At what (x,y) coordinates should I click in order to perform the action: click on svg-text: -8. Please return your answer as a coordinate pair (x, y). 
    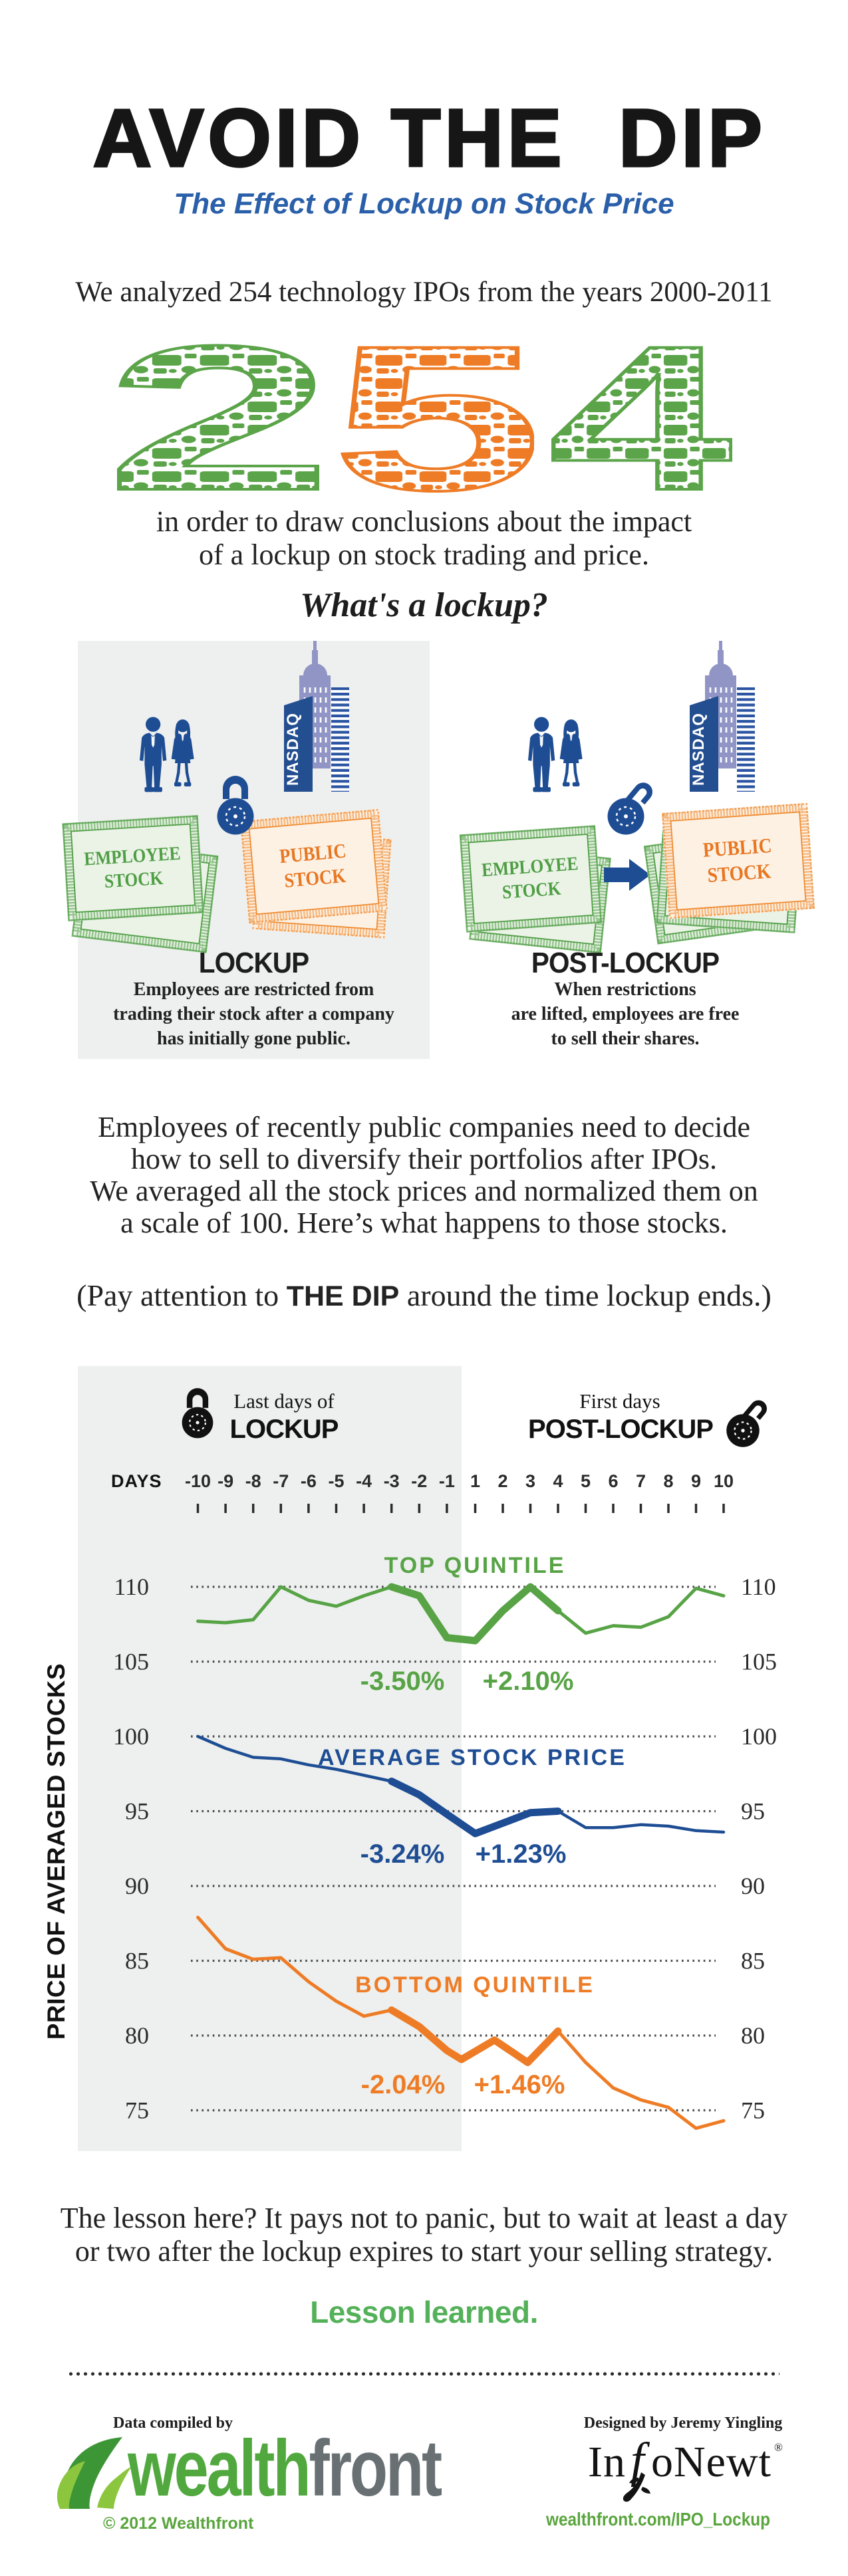
    Looking at the image, I should click on (253, 1481).